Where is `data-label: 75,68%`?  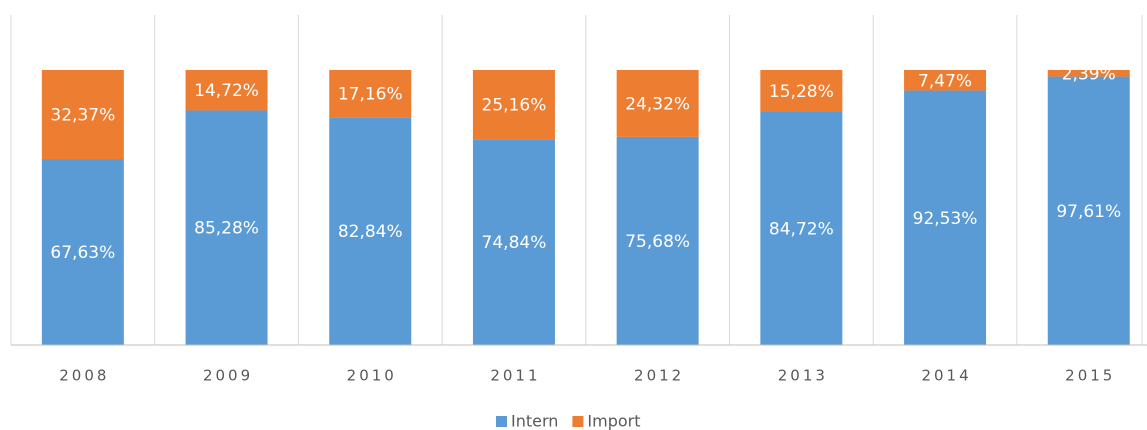
data-label: 75,68% is located at coordinates (657, 242).